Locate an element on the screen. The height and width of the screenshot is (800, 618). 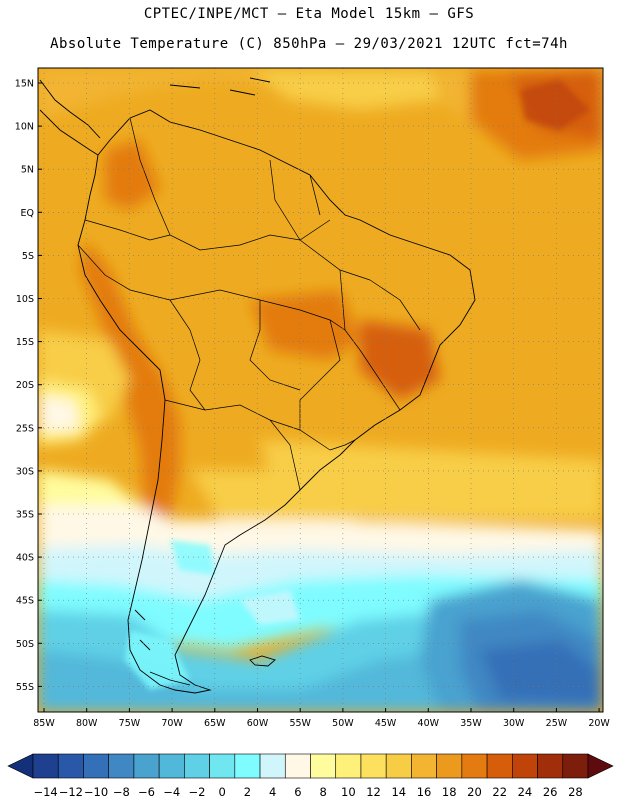
lon-tick-label: 20W is located at coordinates (599, 723).